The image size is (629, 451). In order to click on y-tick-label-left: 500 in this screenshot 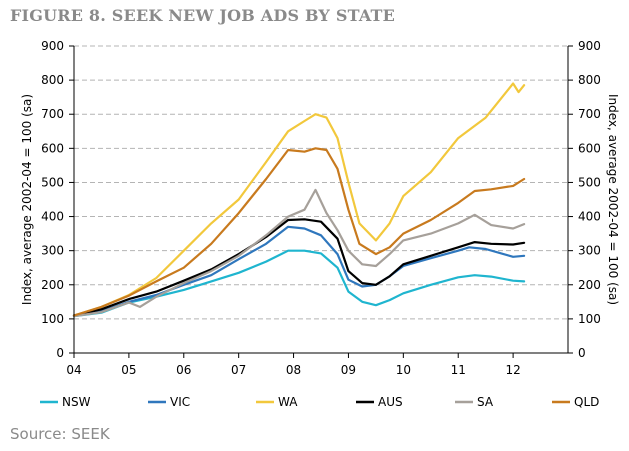, I will do `click(52, 182)`.